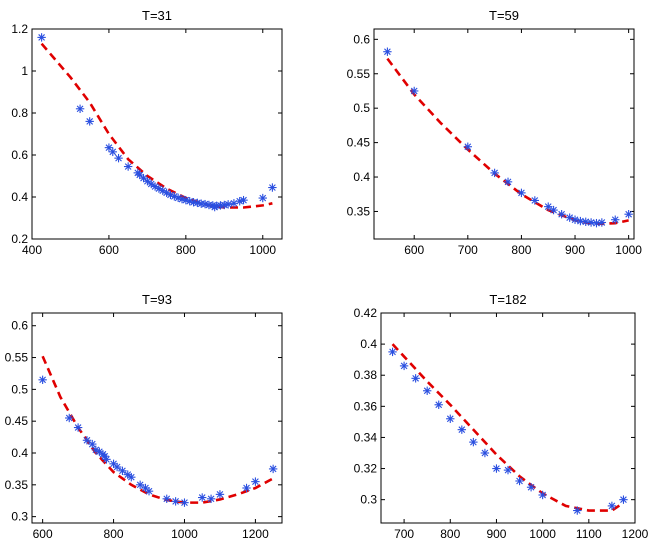  What do you see at coordinates (24, 71) in the screenshot?
I see `y-tick-label: 1` at bounding box center [24, 71].